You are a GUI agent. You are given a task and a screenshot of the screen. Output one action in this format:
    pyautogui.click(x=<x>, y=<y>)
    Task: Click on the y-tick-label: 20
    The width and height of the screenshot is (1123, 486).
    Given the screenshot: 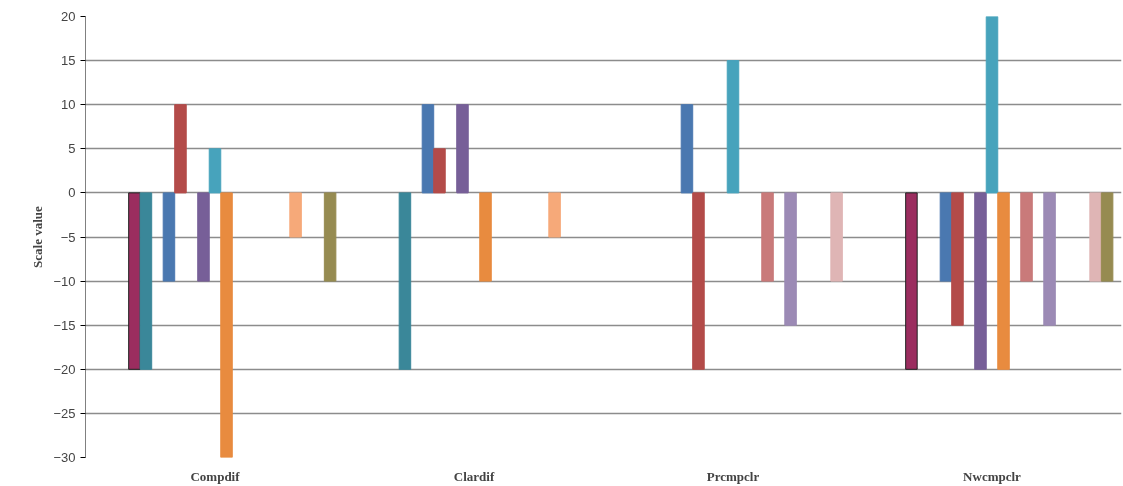 What is the action you would take?
    pyautogui.click(x=68, y=16)
    